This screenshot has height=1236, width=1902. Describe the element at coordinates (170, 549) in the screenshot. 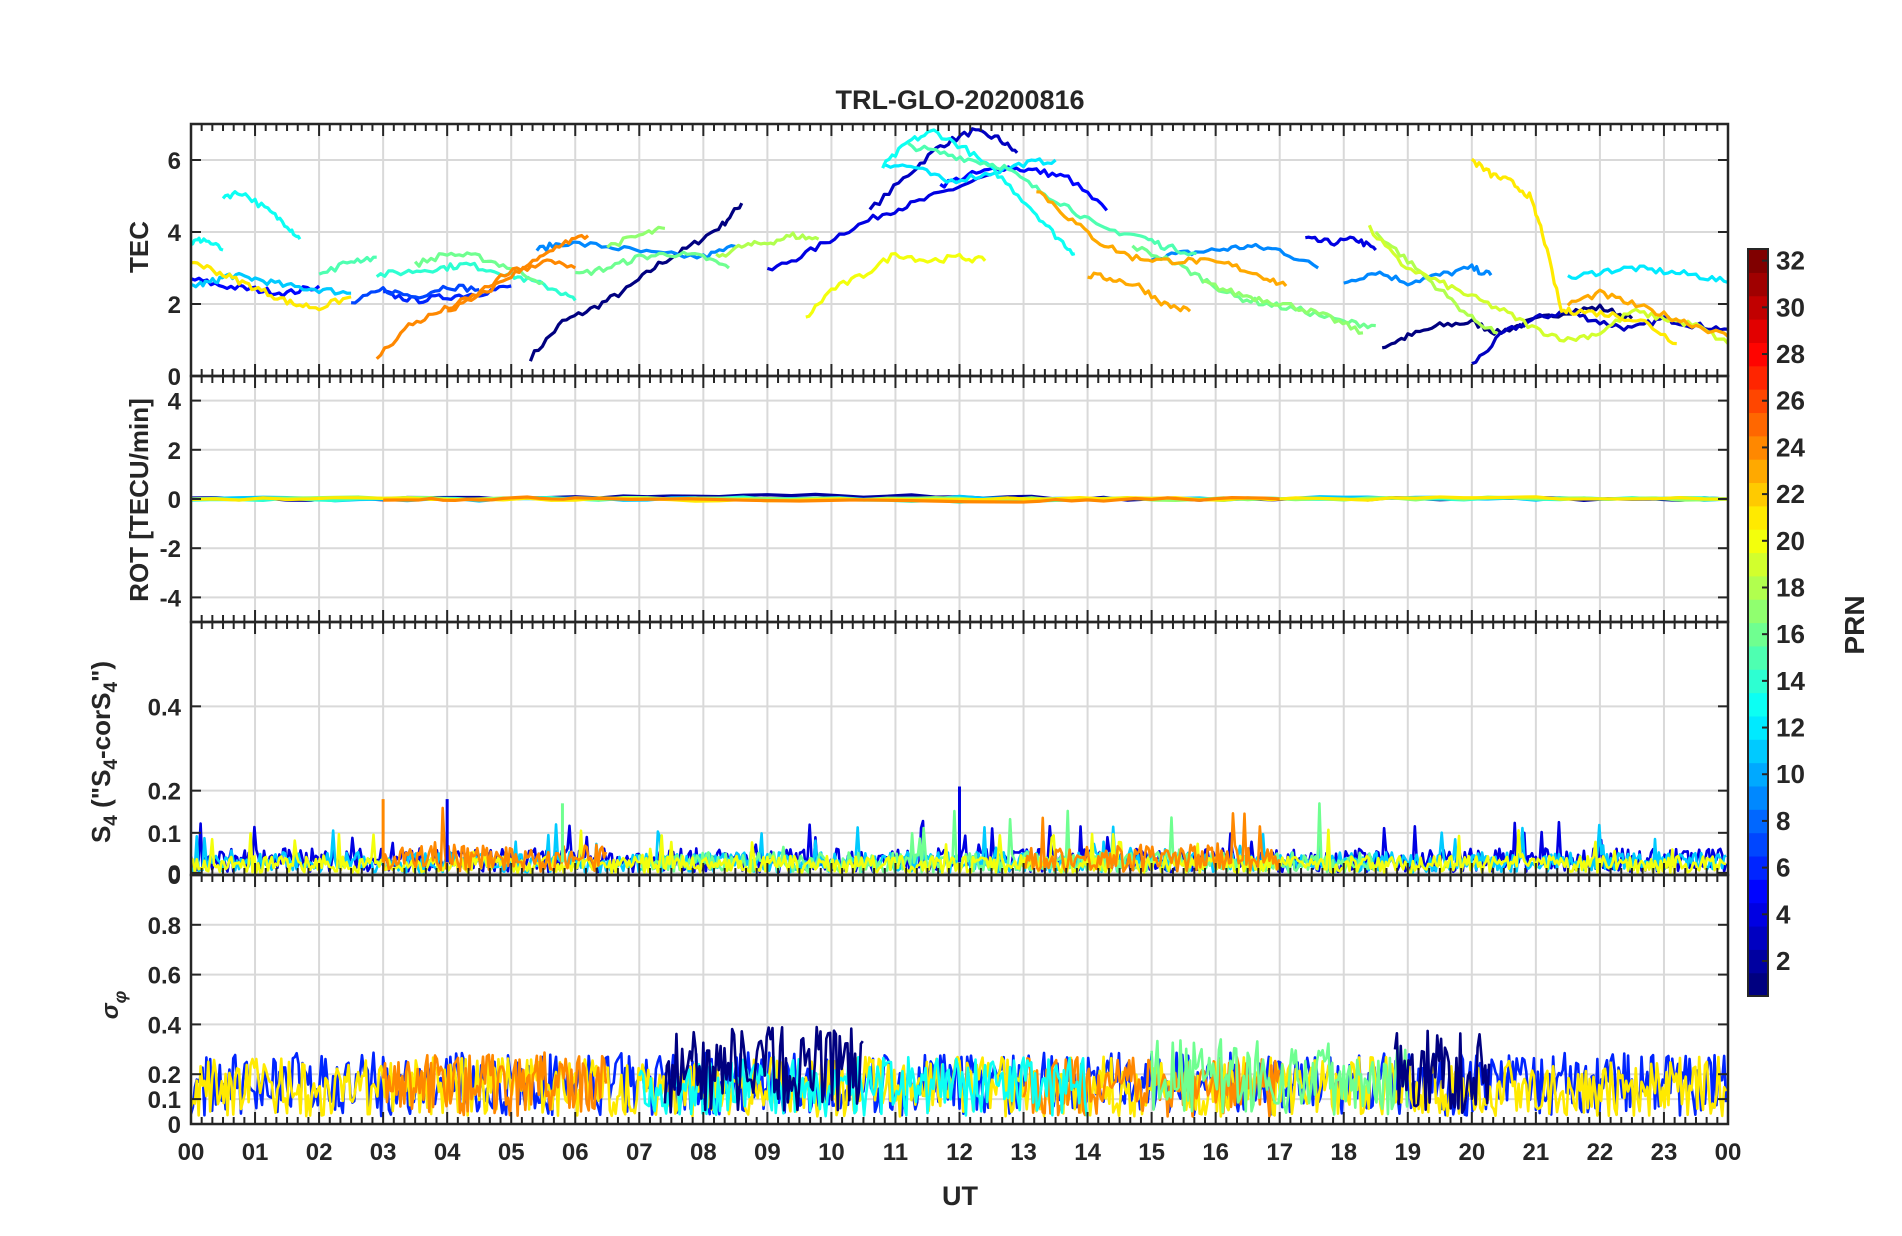

I see `y-tick-label: -2` at that location.